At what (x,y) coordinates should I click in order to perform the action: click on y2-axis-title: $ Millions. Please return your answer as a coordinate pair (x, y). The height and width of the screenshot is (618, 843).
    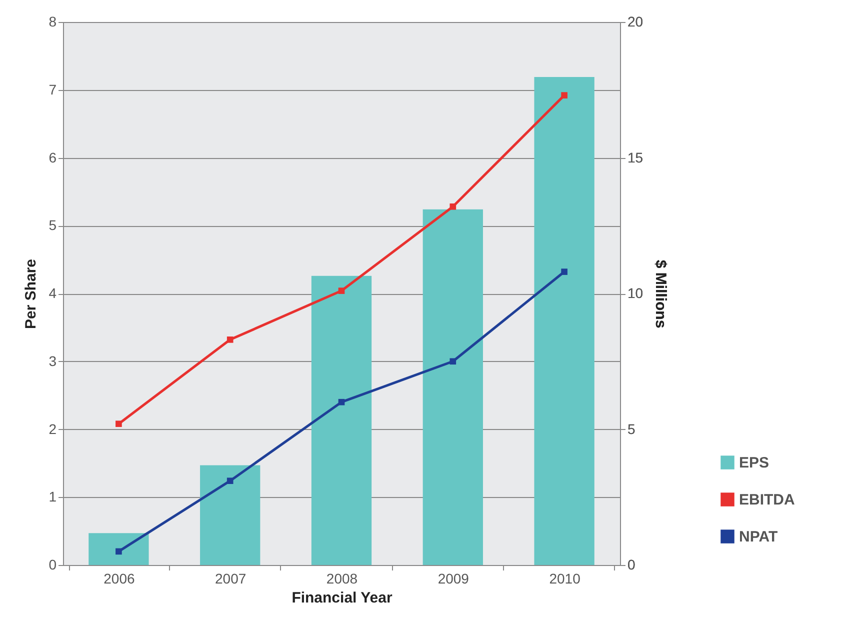
    Looking at the image, I should click on (661, 294).